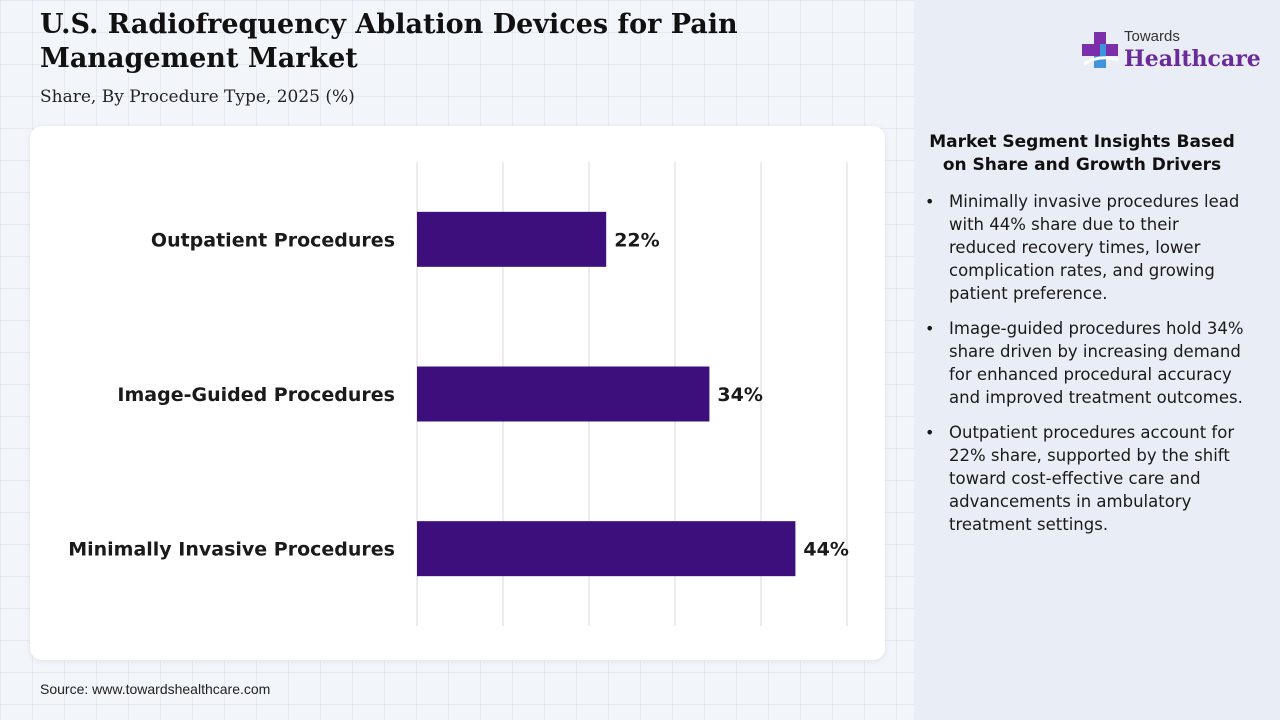 The image size is (1280, 720). I want to click on category-label: Outpatient Procedures, so click(273, 240).